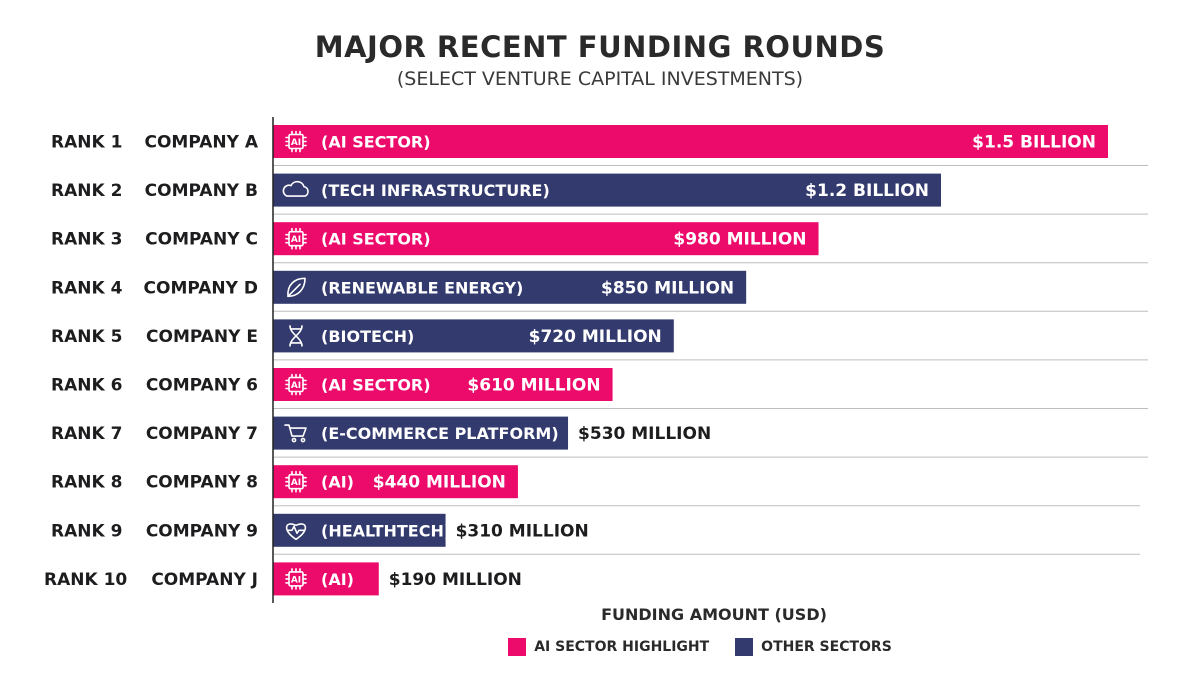 This screenshot has height=675, width=1200. I want to click on legend-label-other: OTHER SECTORS, so click(826, 647).